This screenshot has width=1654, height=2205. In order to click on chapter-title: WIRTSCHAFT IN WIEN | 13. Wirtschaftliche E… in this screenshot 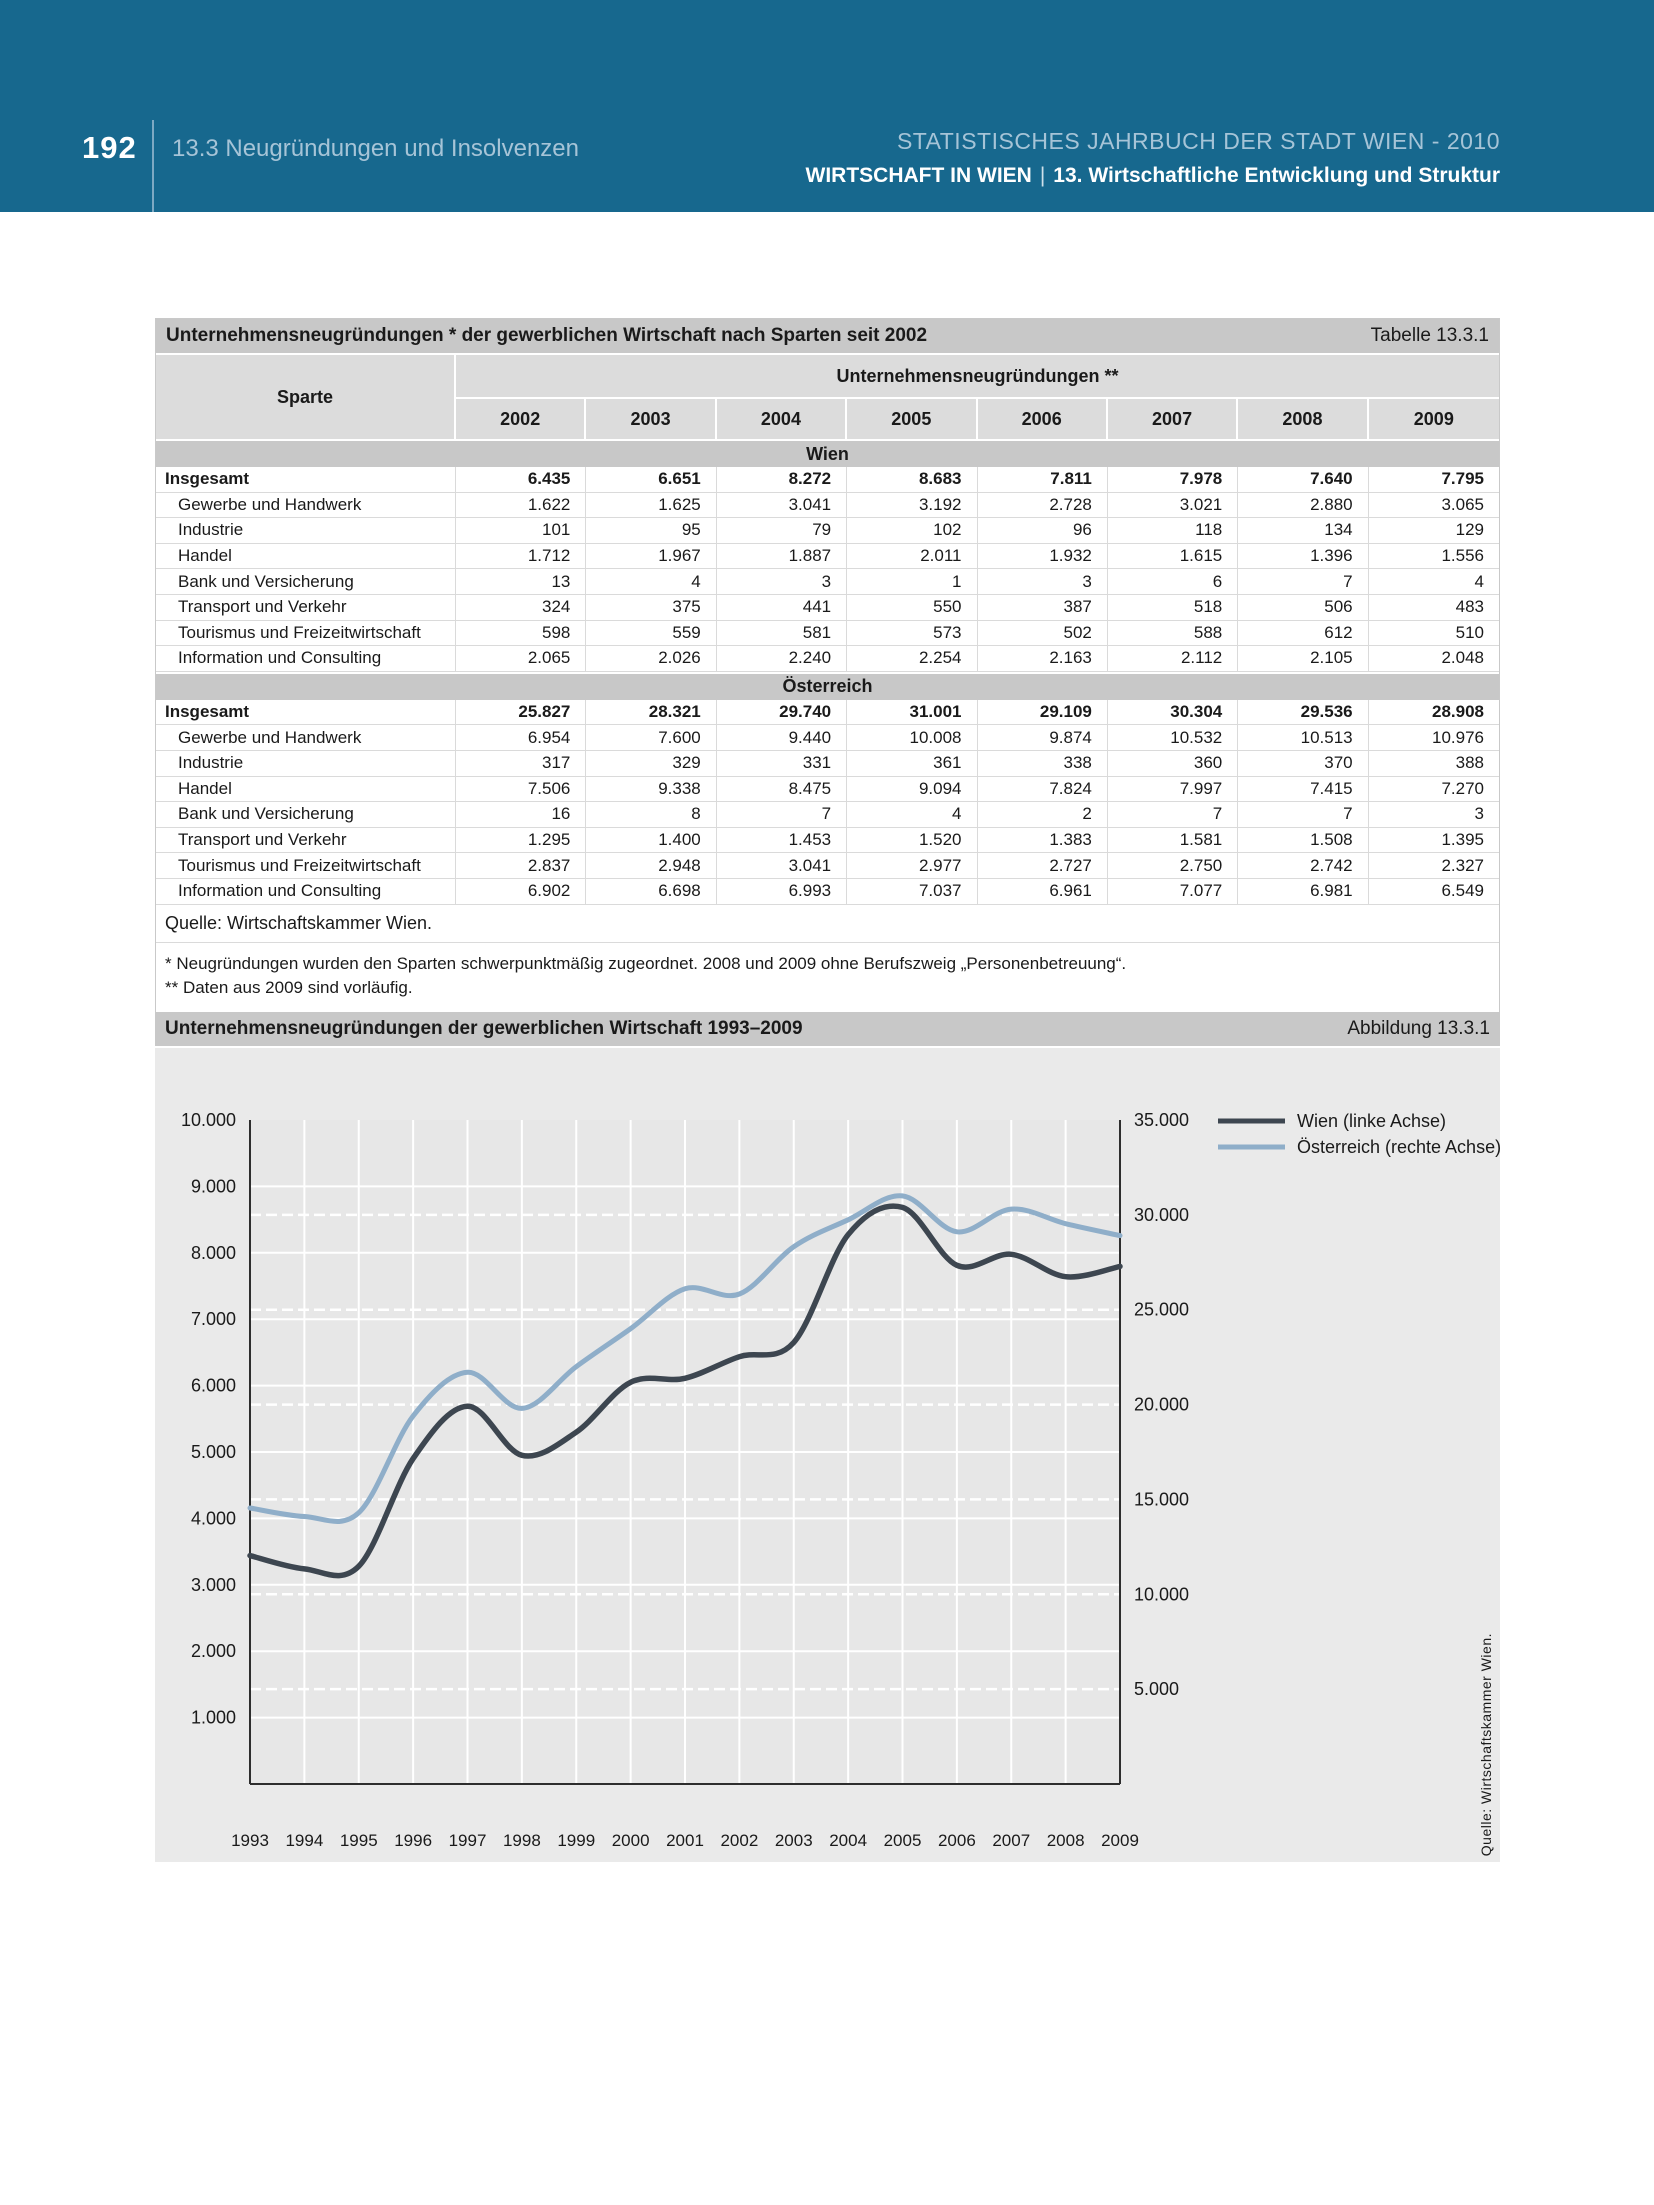, I will do `click(1153, 176)`.